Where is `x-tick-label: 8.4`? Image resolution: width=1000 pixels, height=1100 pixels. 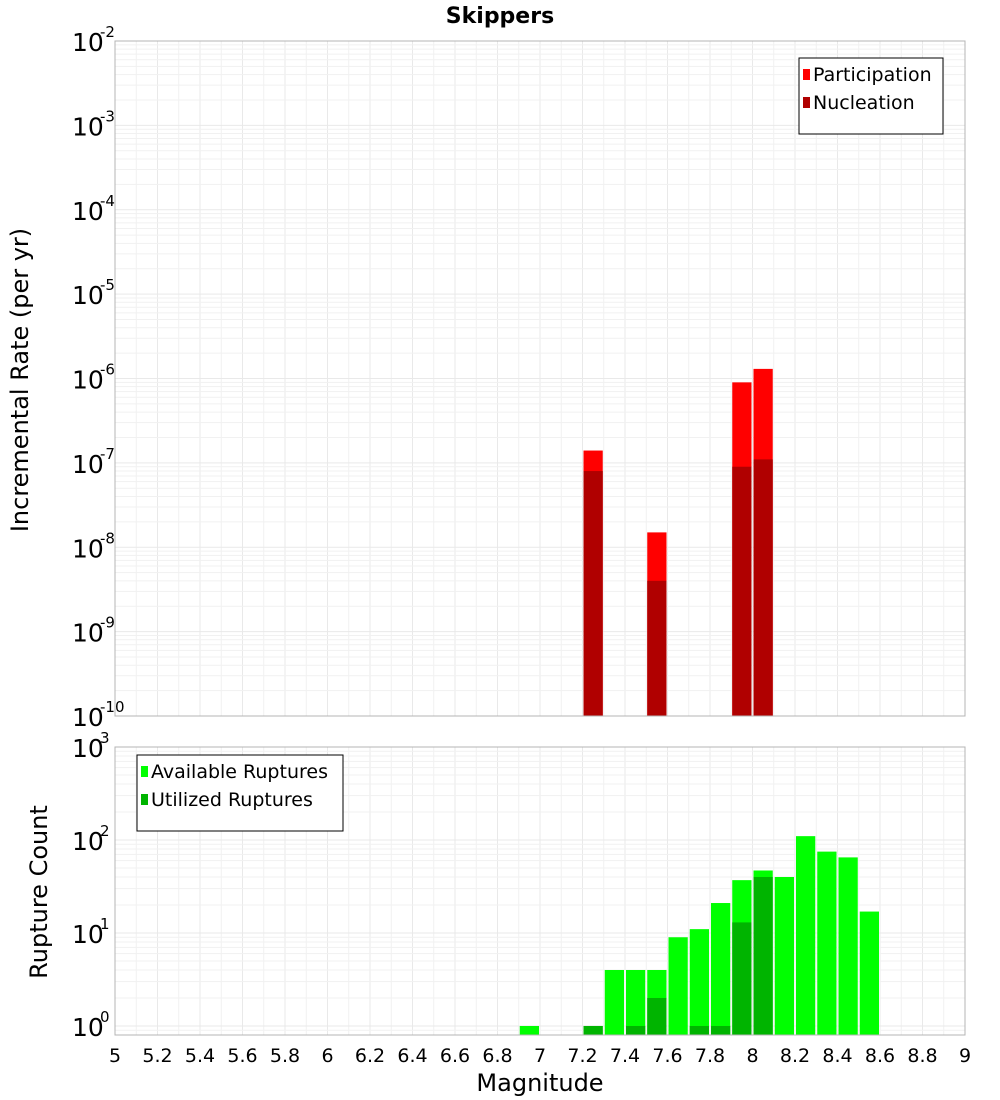 x-tick-label: 8.4 is located at coordinates (837, 1056).